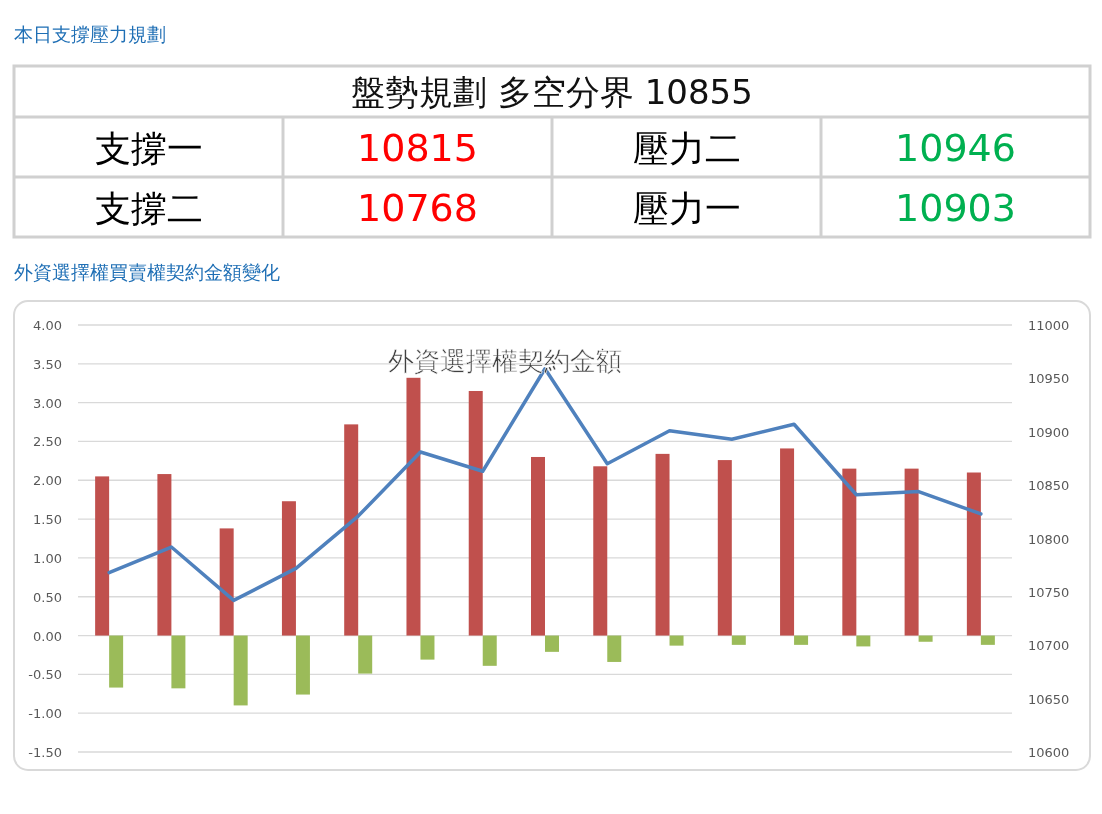  Describe the element at coordinates (1049, 646) in the screenshot. I see `y2-tick-label: 10700` at that location.